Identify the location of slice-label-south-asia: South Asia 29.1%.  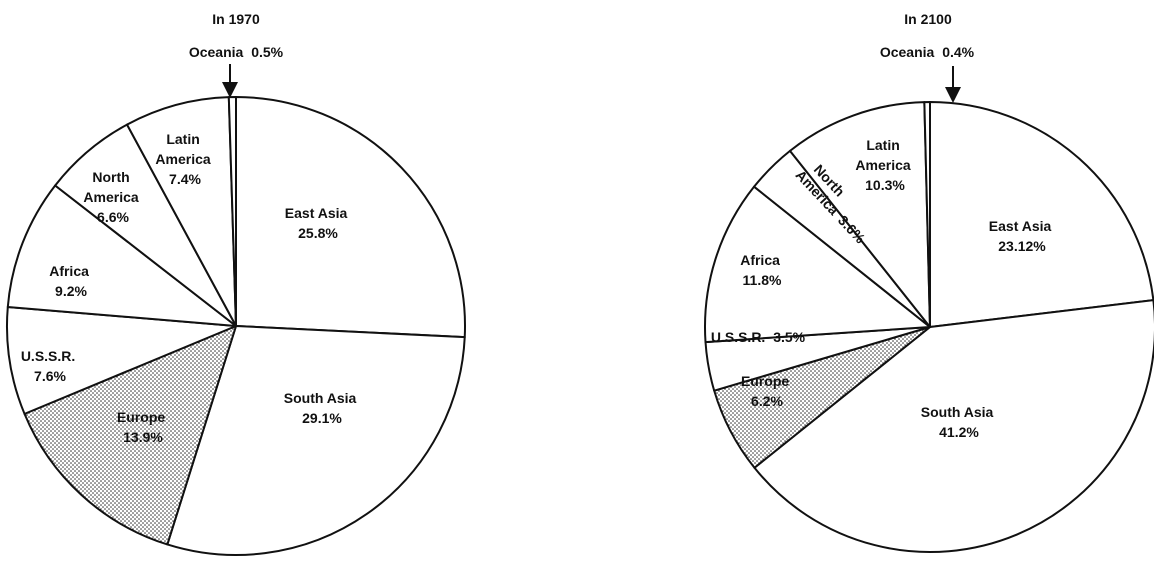
(322, 408).